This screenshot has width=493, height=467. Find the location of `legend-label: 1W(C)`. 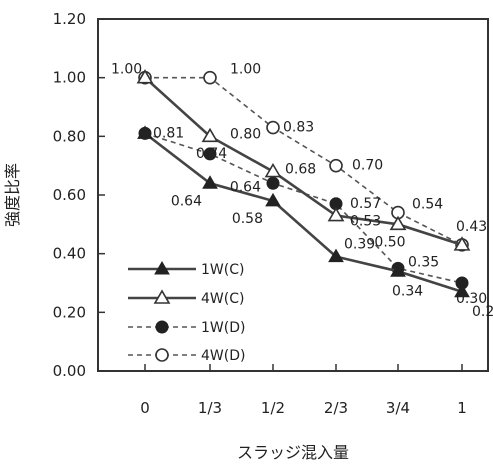

legend-label: 1W(C) is located at coordinates (222, 270).